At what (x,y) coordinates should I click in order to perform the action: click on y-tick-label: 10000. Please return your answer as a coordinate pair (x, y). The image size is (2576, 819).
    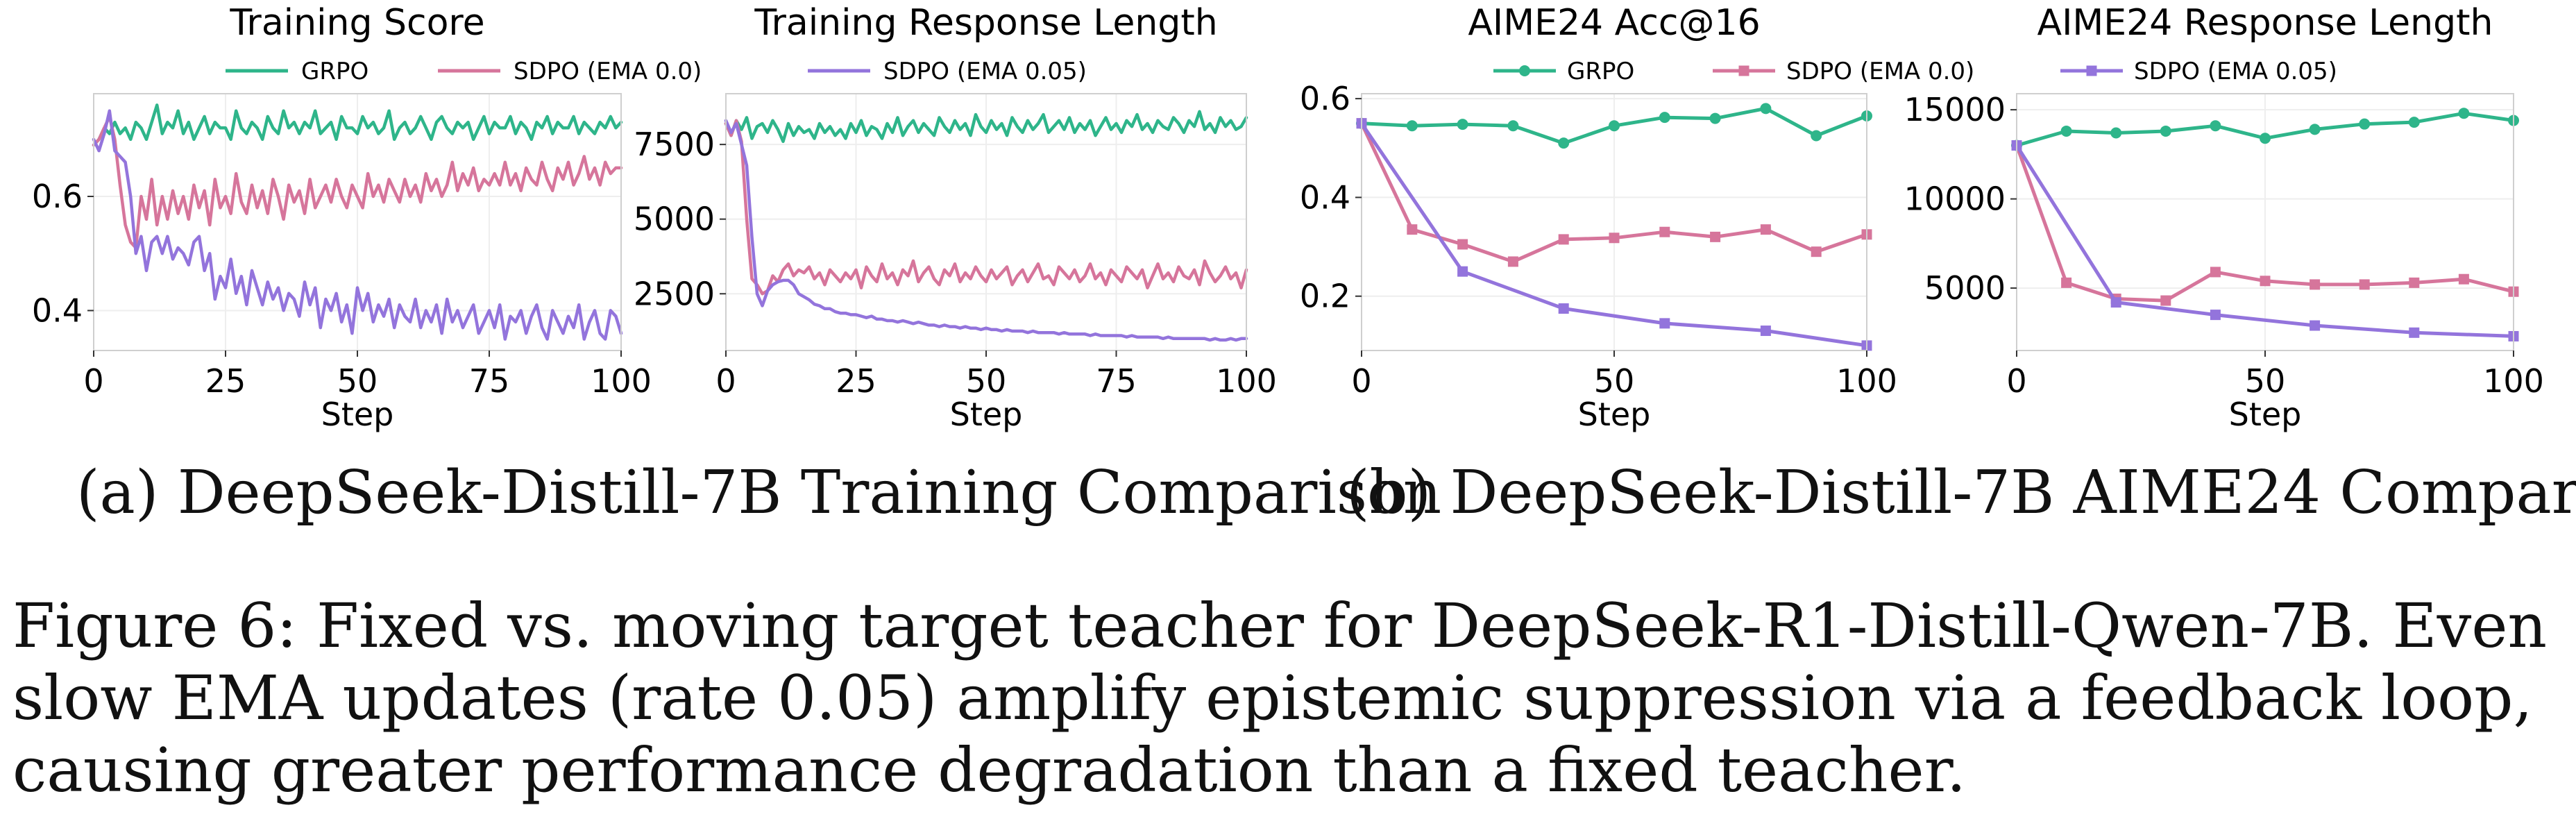
    Looking at the image, I should click on (1955, 199).